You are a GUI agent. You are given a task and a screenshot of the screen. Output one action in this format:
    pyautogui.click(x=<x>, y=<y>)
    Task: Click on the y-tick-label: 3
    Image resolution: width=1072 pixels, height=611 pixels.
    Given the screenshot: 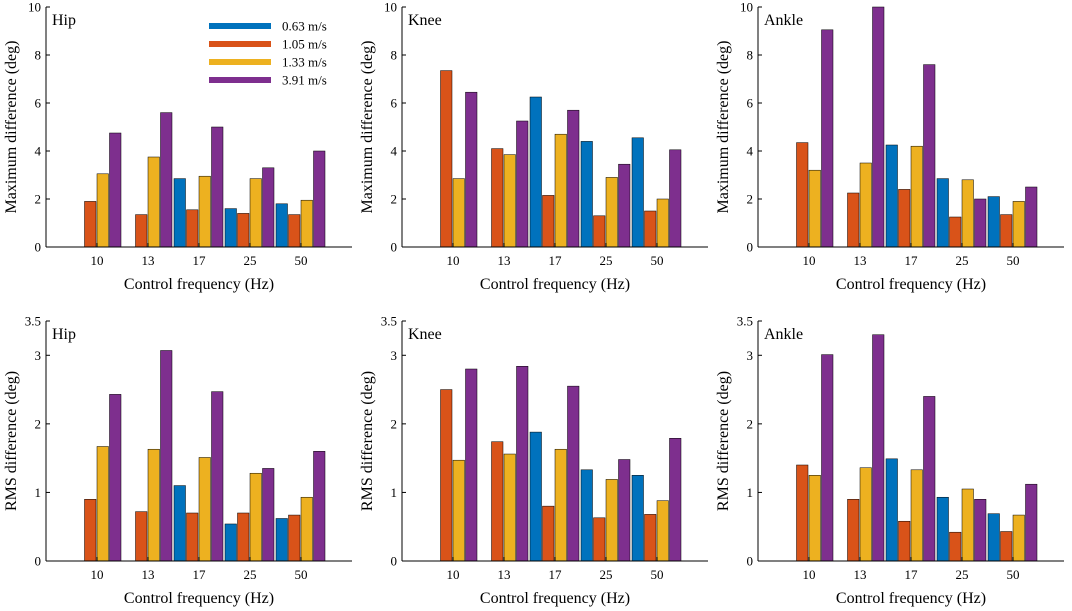 What is the action you would take?
    pyautogui.click(x=394, y=355)
    